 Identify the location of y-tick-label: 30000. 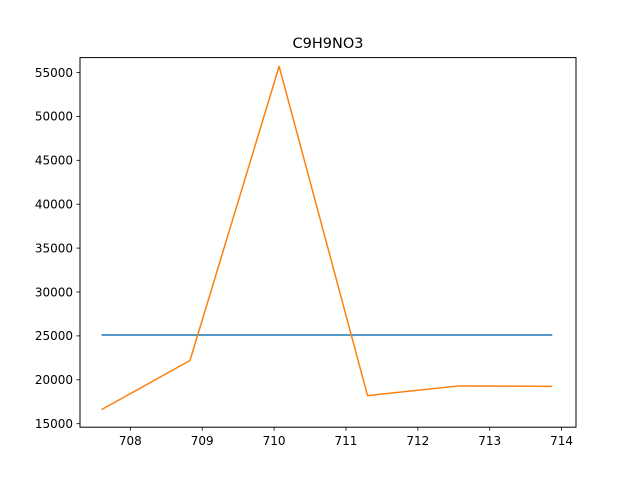
(54, 292).